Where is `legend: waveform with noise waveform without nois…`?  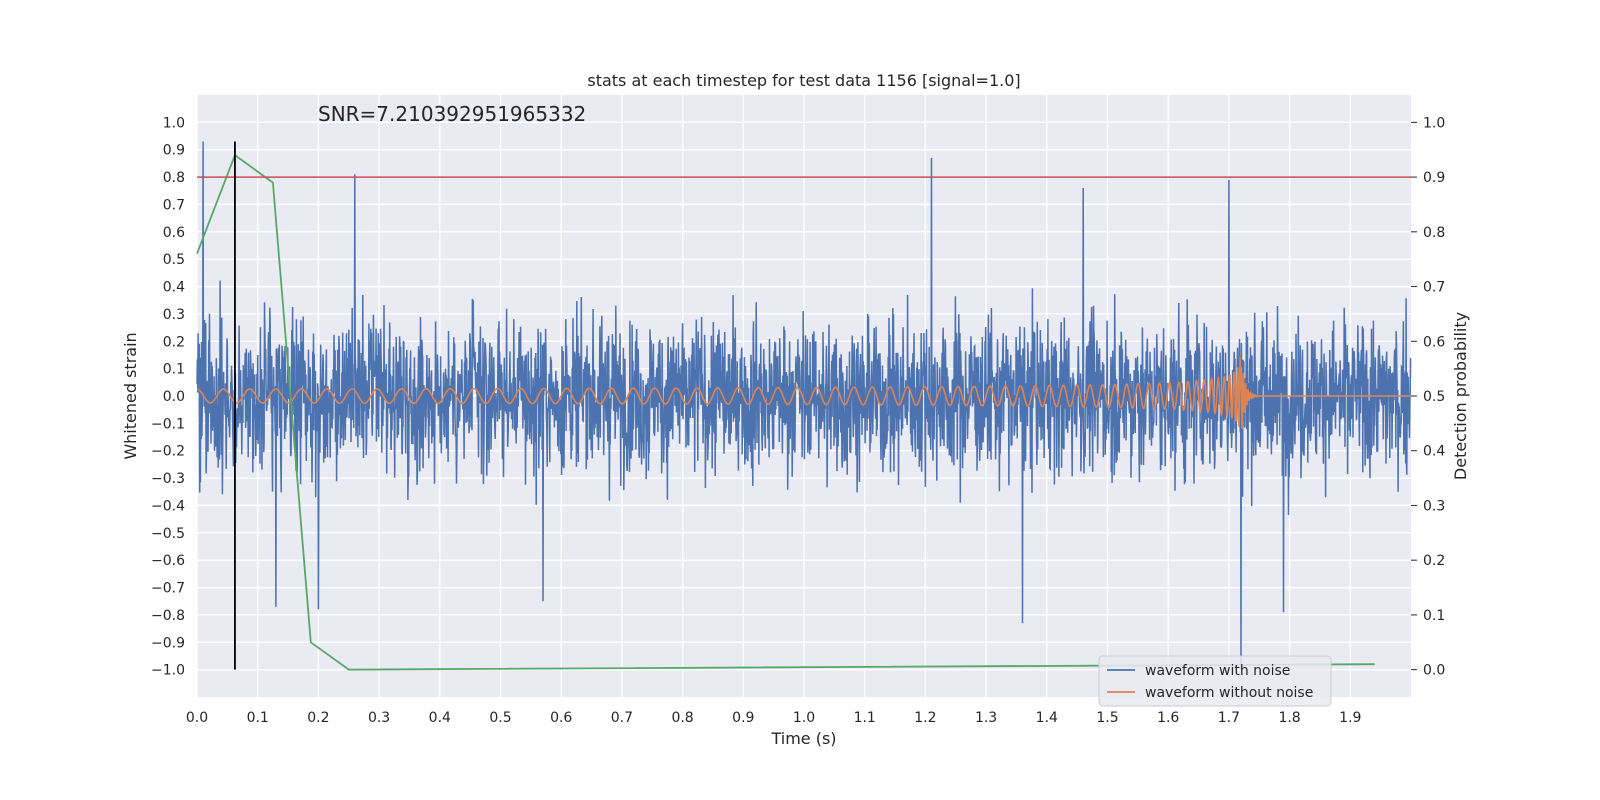
legend: waveform with noise waveform without nois… is located at coordinates (1215, 681).